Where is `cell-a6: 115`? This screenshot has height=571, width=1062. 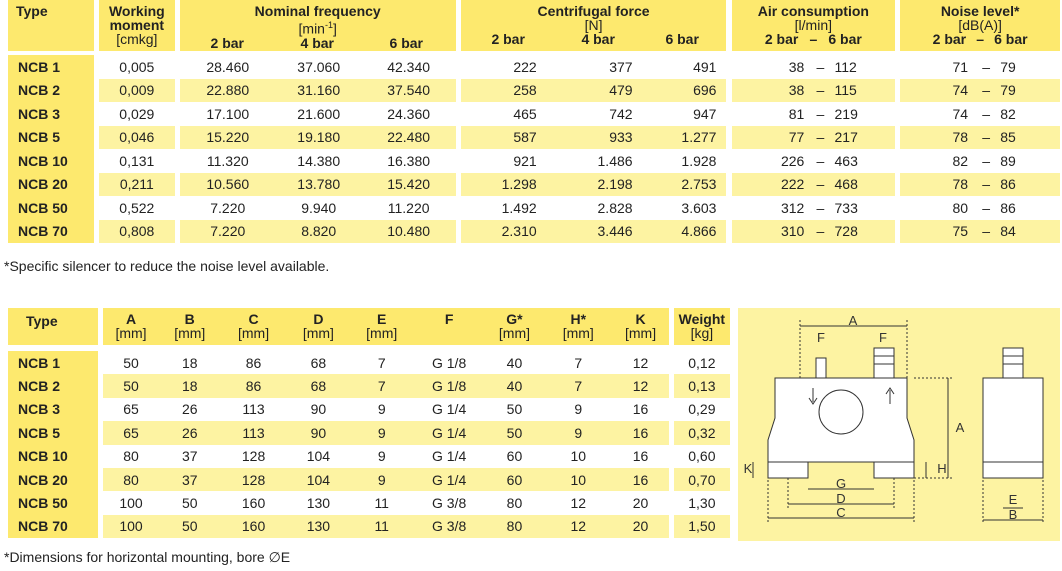
cell-a6: 115 is located at coordinates (863, 90).